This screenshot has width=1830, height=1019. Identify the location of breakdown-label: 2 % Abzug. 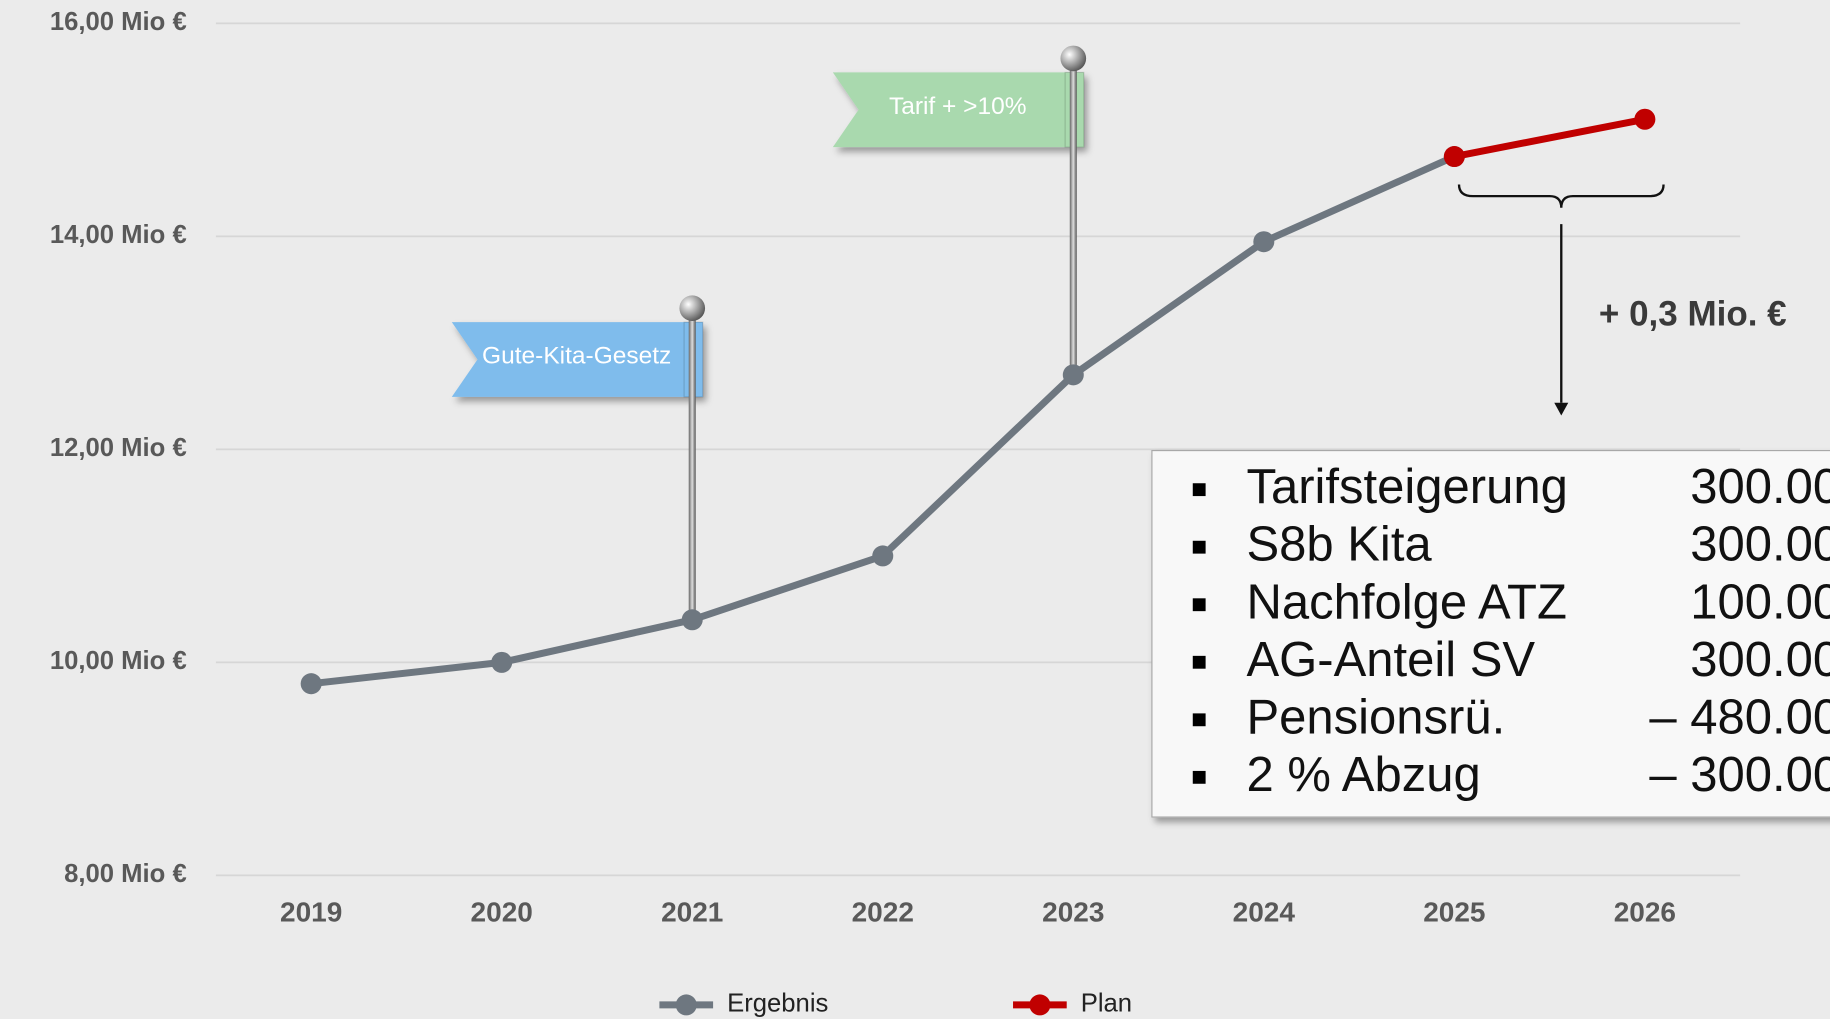
(1363, 775).